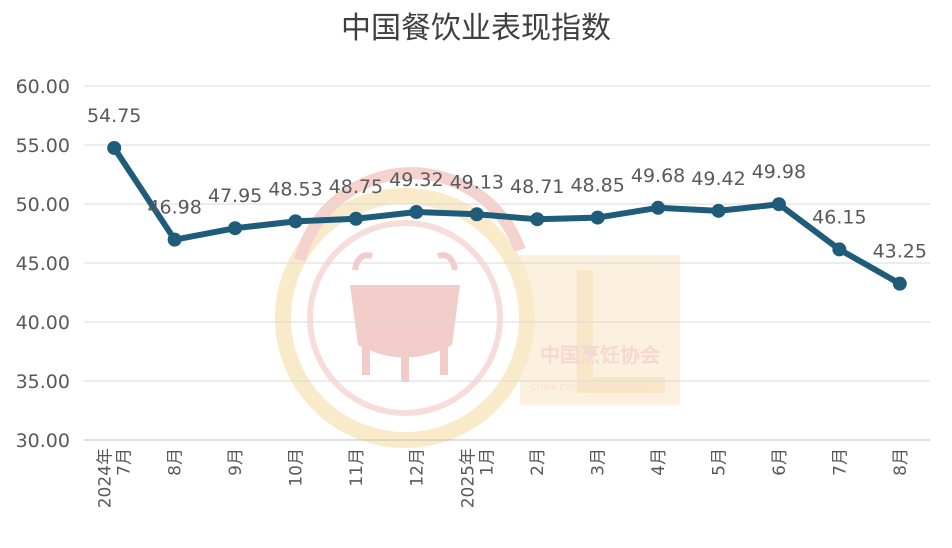 This screenshot has height=548, width=952. I want to click on data-label: 49.42, so click(718, 179).